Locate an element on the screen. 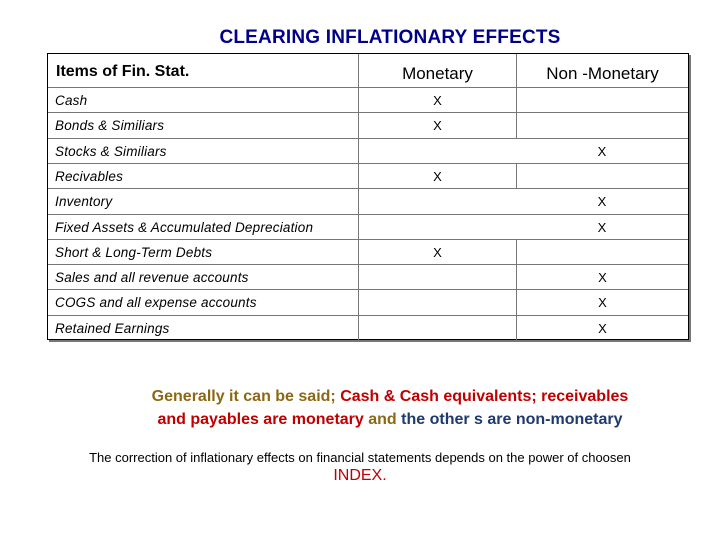 The width and height of the screenshot is (720, 540). summary-others-phrase: the other s are non-monetary is located at coordinates (512, 419).